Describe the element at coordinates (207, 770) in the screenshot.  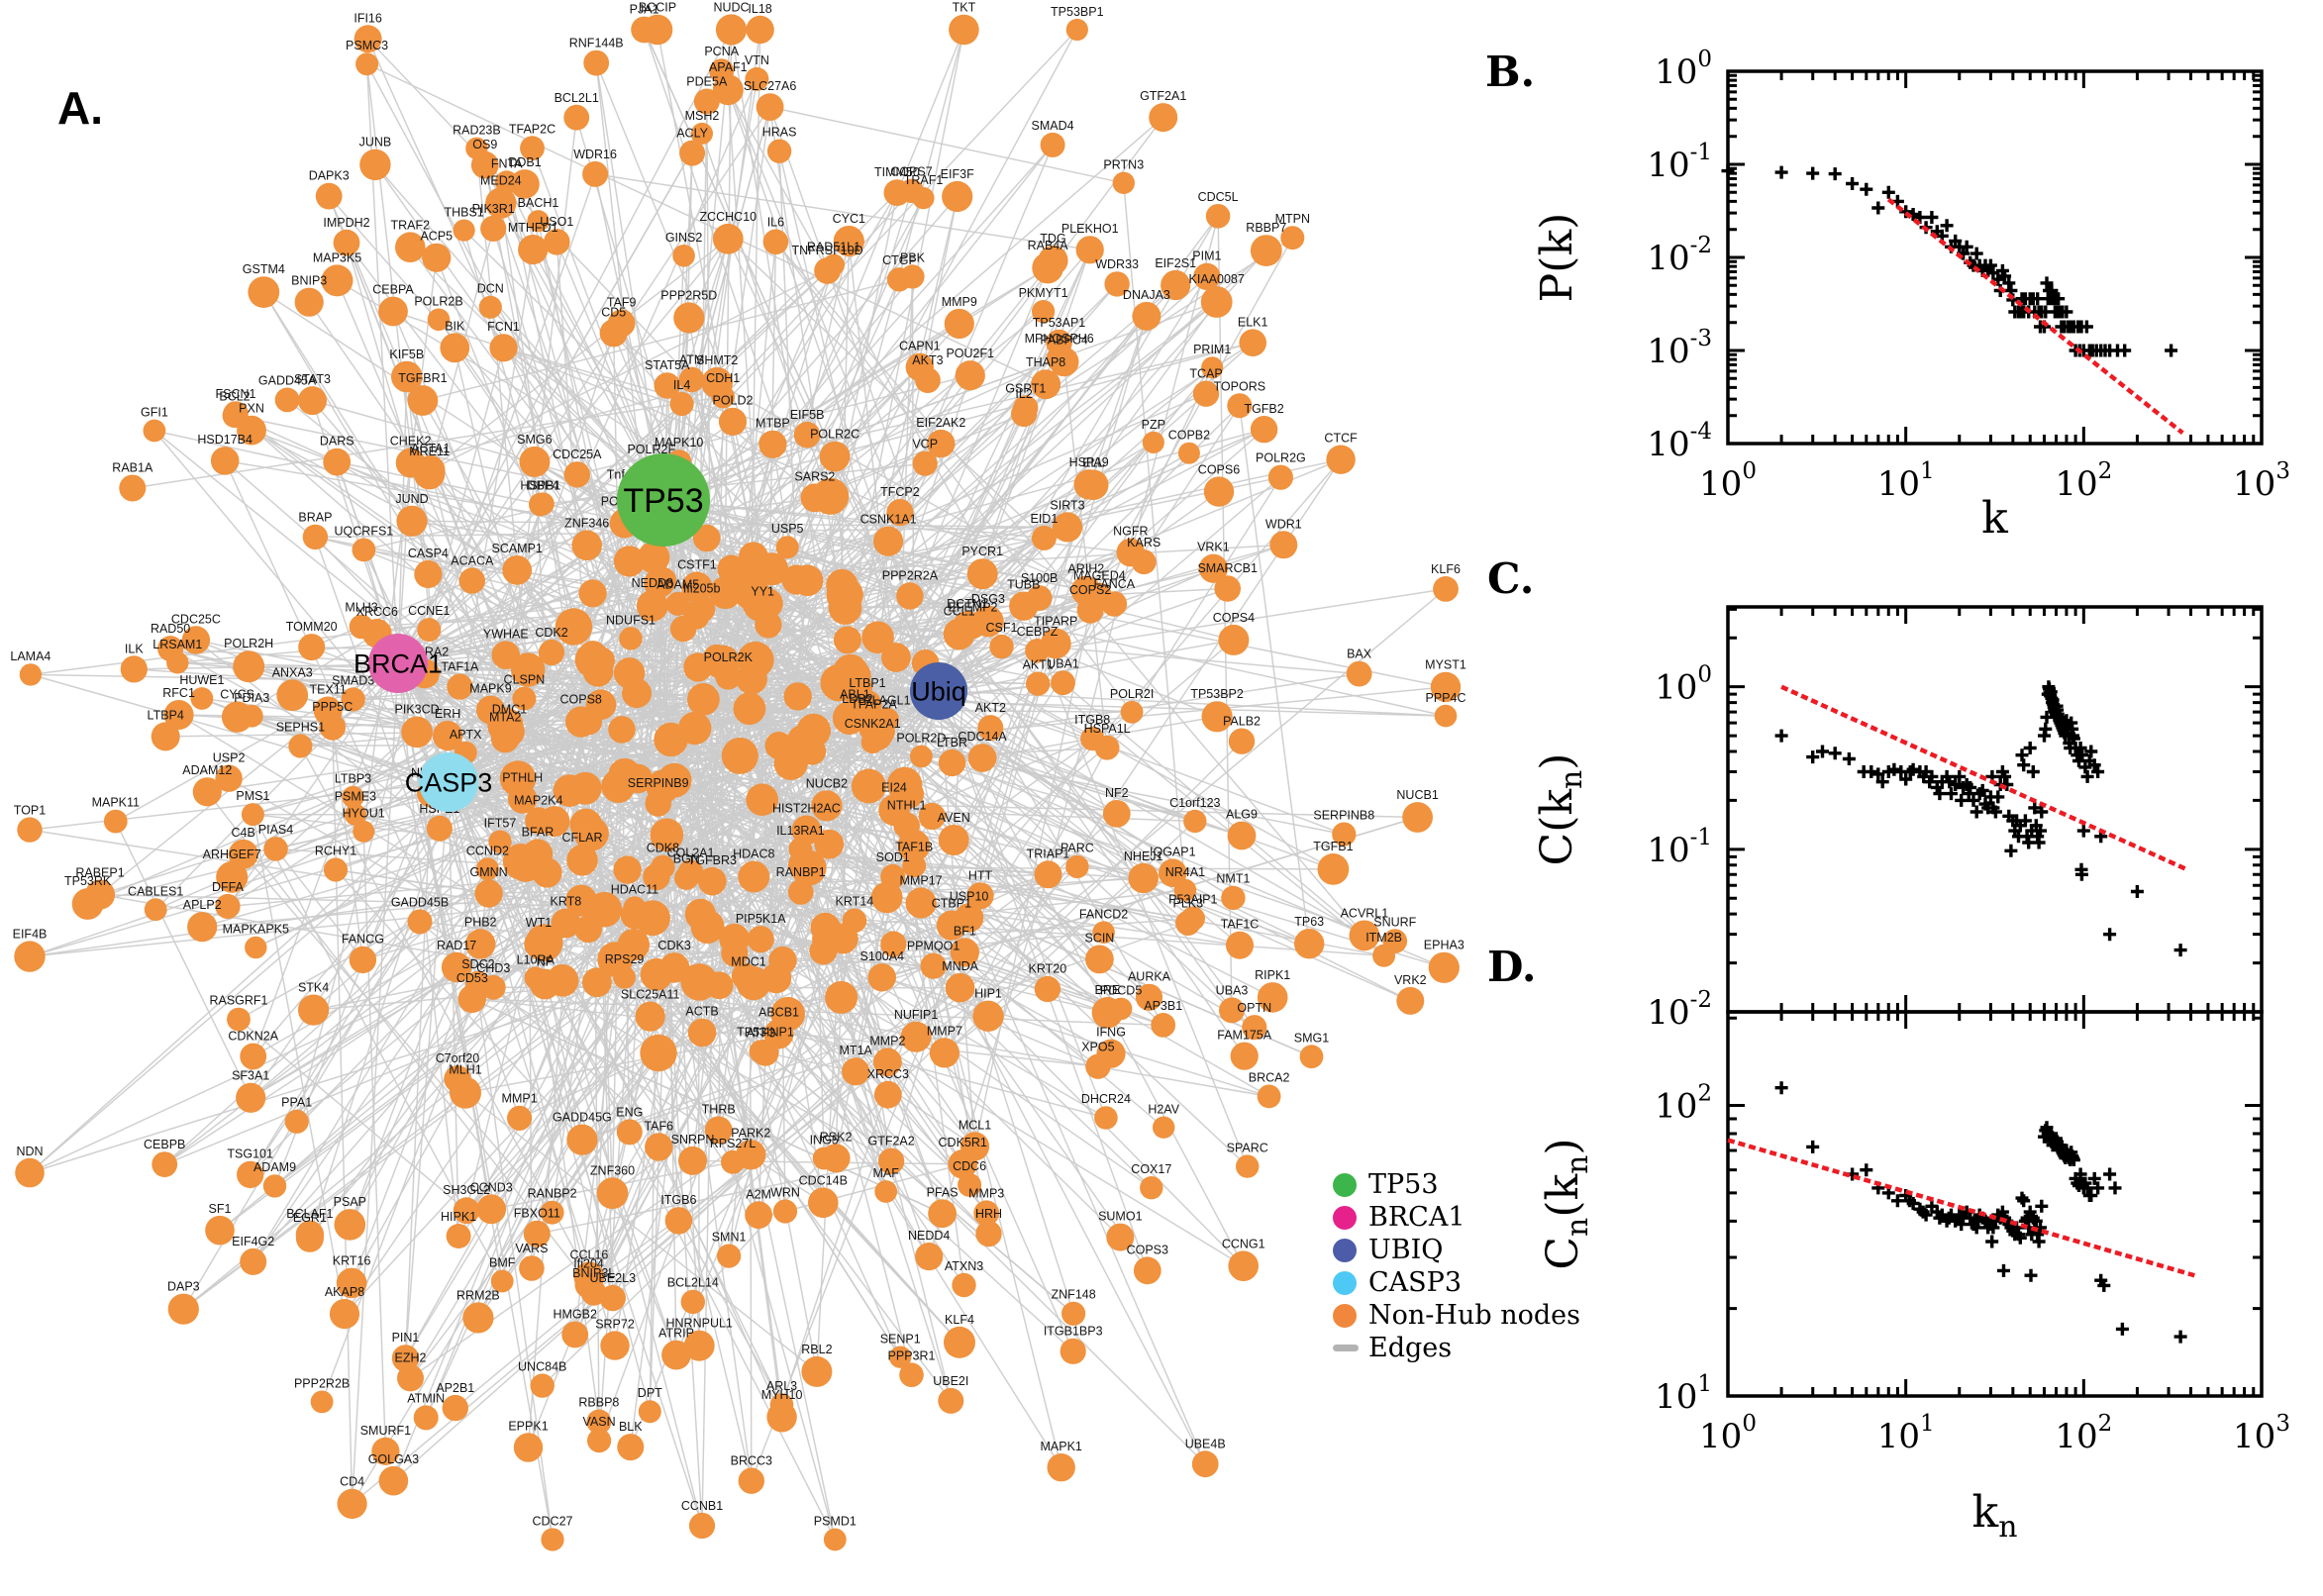
I see `node-label: ADAM12` at that location.